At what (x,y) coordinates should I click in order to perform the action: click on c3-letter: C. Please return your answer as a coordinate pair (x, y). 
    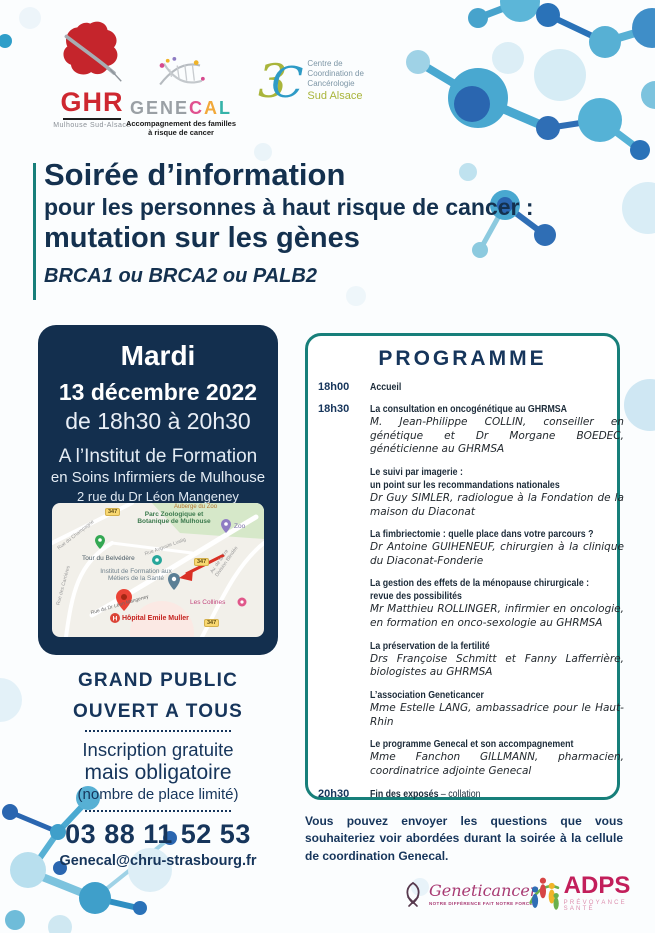
    Looking at the image, I should click on (287, 82).